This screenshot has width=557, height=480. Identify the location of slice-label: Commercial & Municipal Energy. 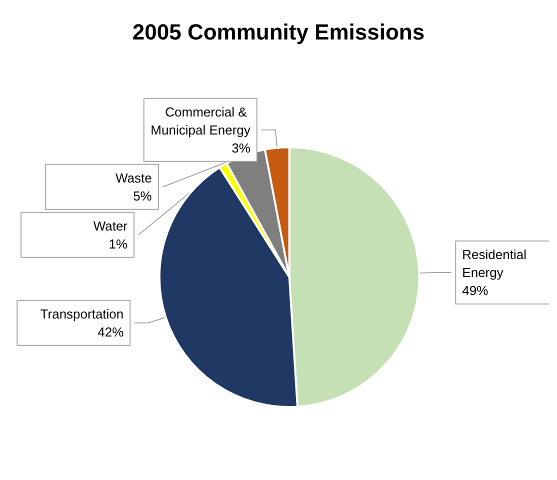
(200, 121).